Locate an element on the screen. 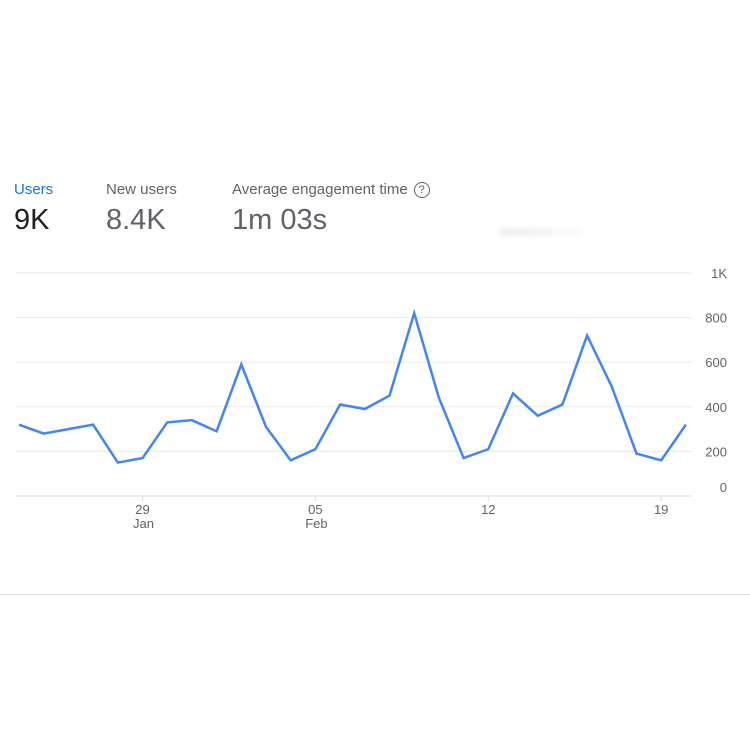 Image resolution: width=750 pixels, height=750 pixels. metric-value: 9K is located at coordinates (32, 220).